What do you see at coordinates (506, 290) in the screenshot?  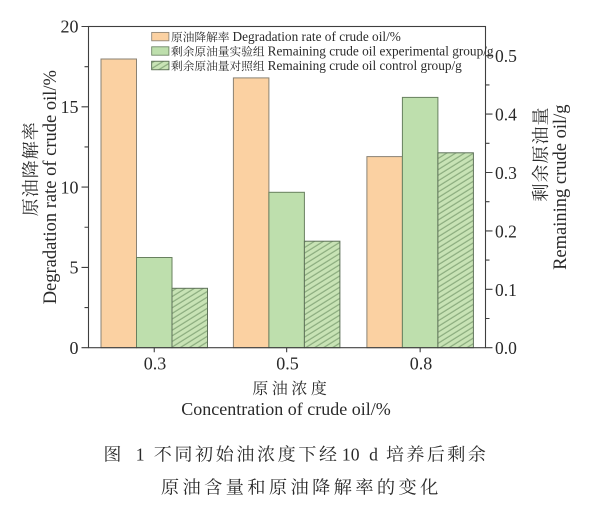 I see `svg-text: 0.1` at bounding box center [506, 290].